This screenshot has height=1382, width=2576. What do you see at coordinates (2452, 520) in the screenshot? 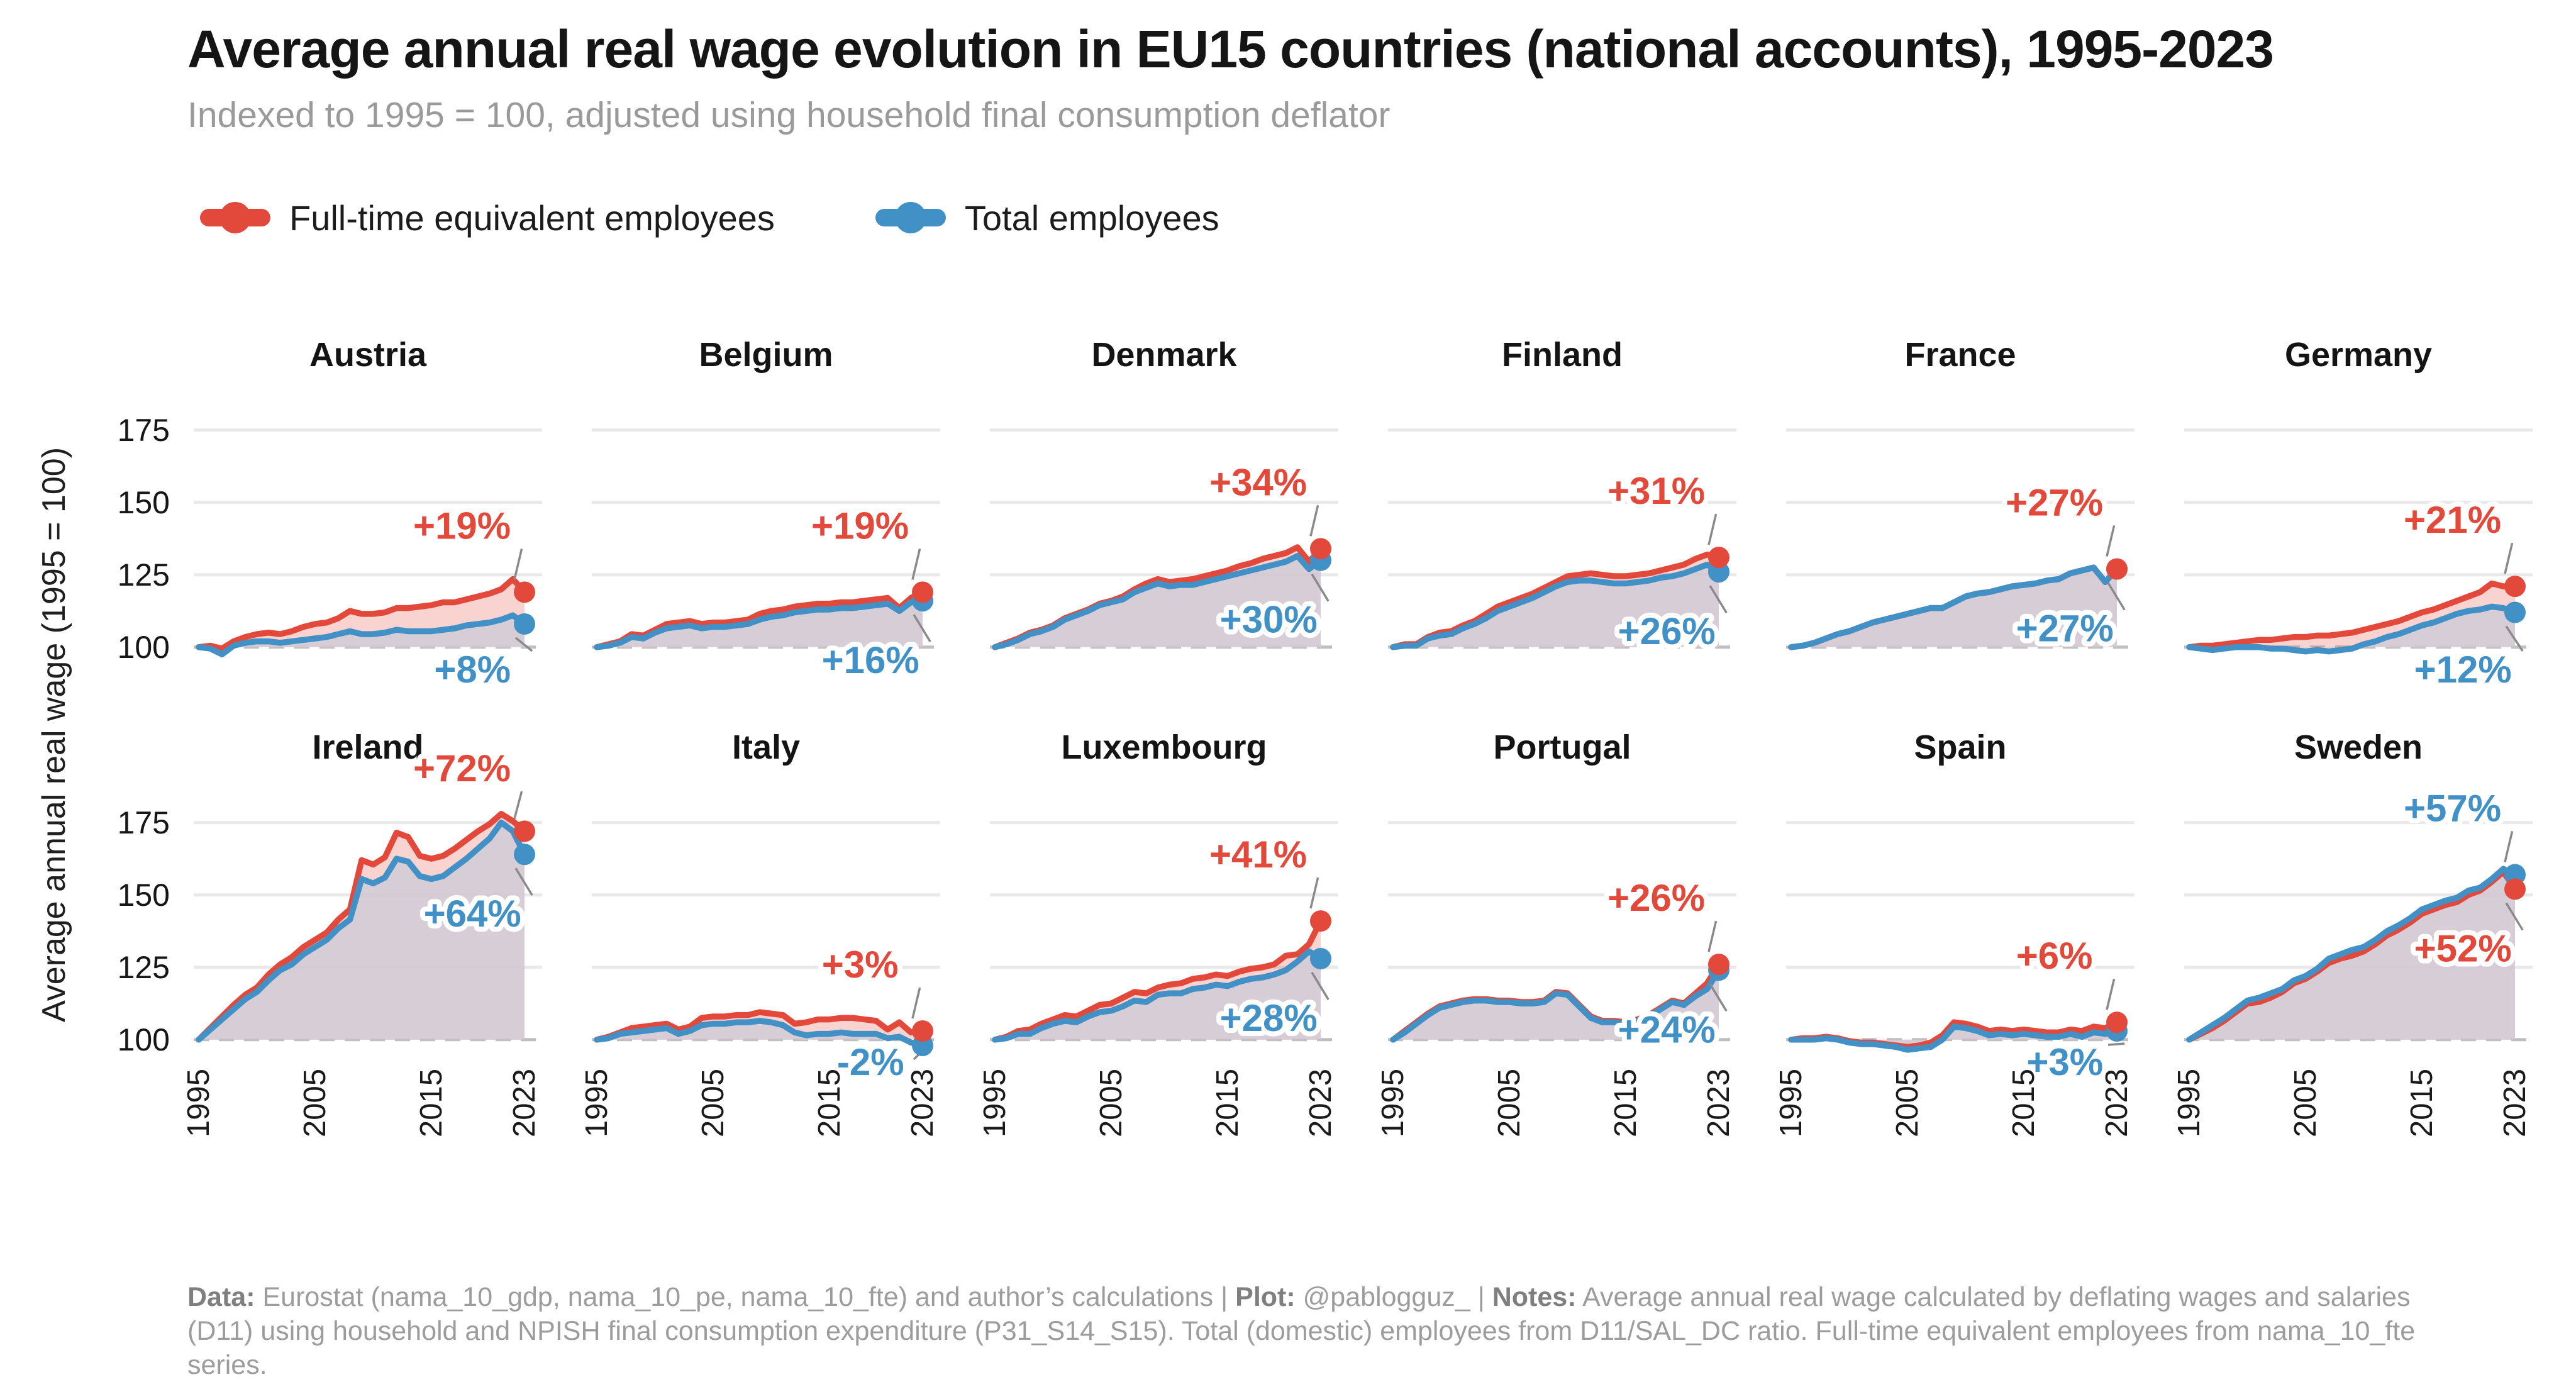
I see `fte-change-label: +21%` at bounding box center [2452, 520].